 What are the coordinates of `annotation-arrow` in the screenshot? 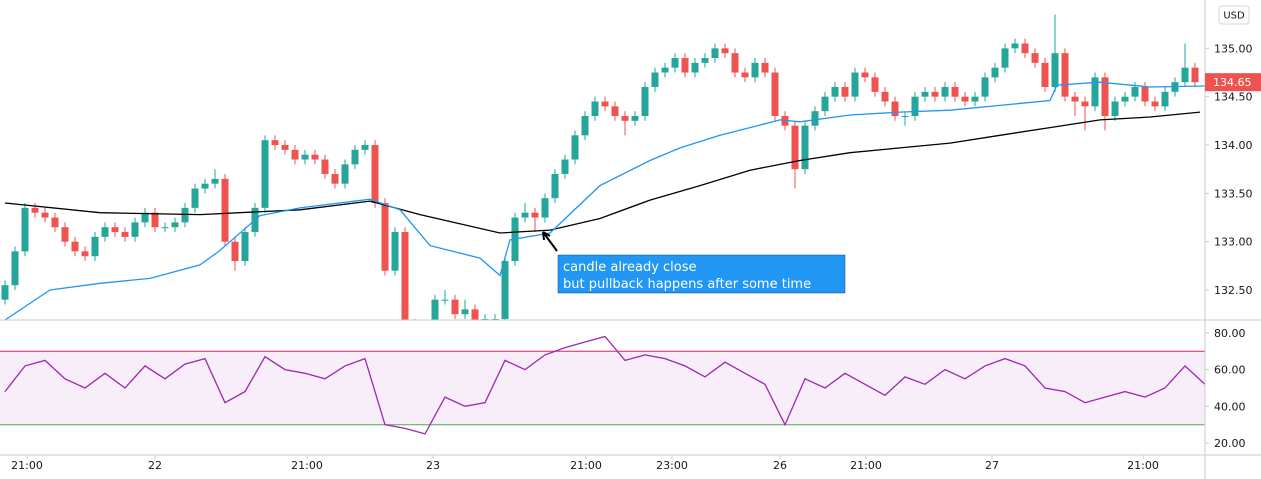 It's located at (550, 241).